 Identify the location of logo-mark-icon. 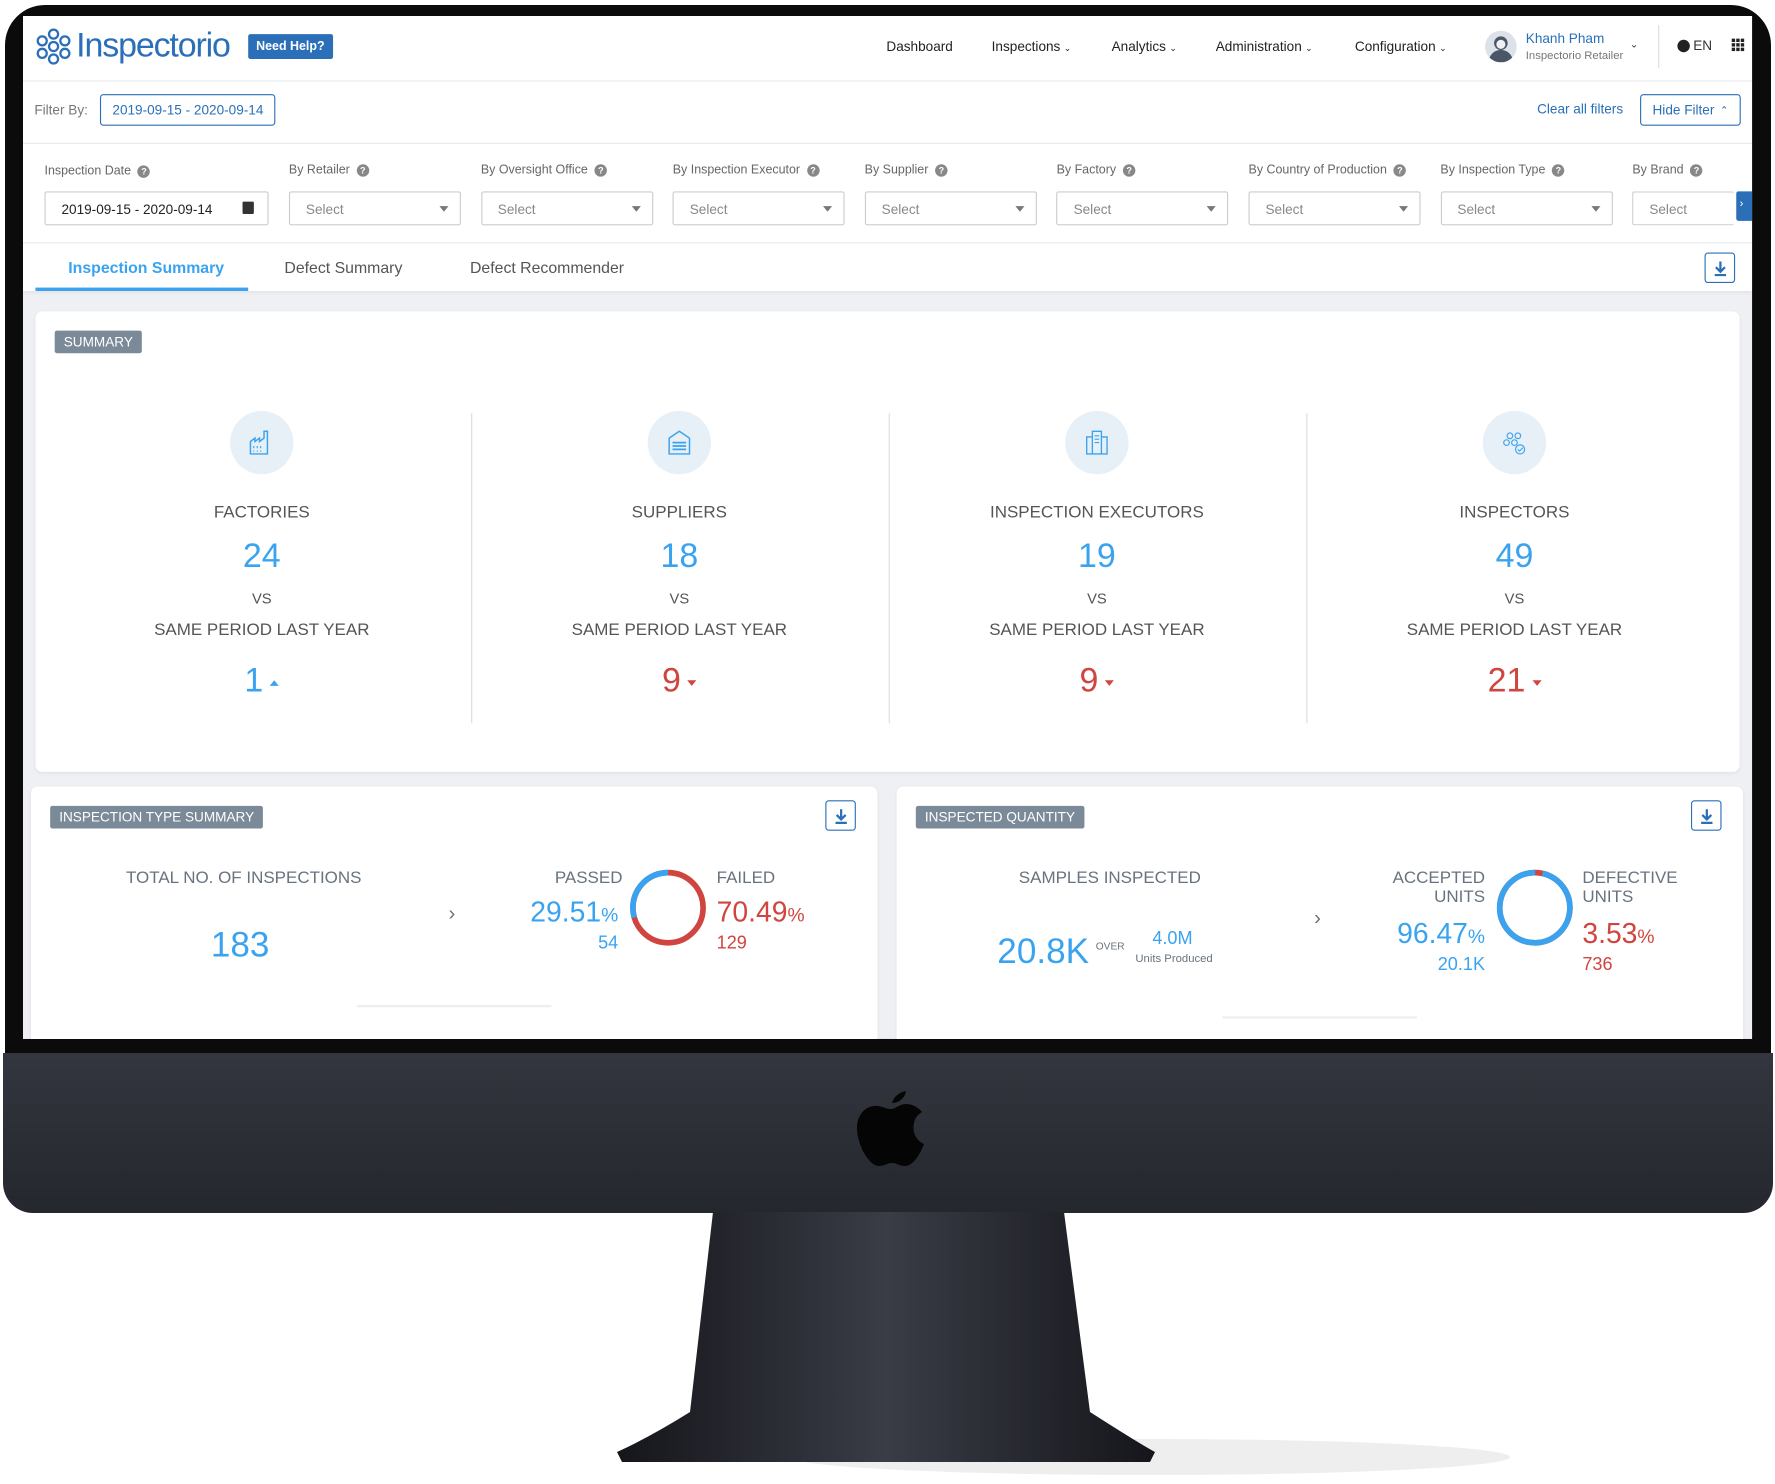
(53, 46).